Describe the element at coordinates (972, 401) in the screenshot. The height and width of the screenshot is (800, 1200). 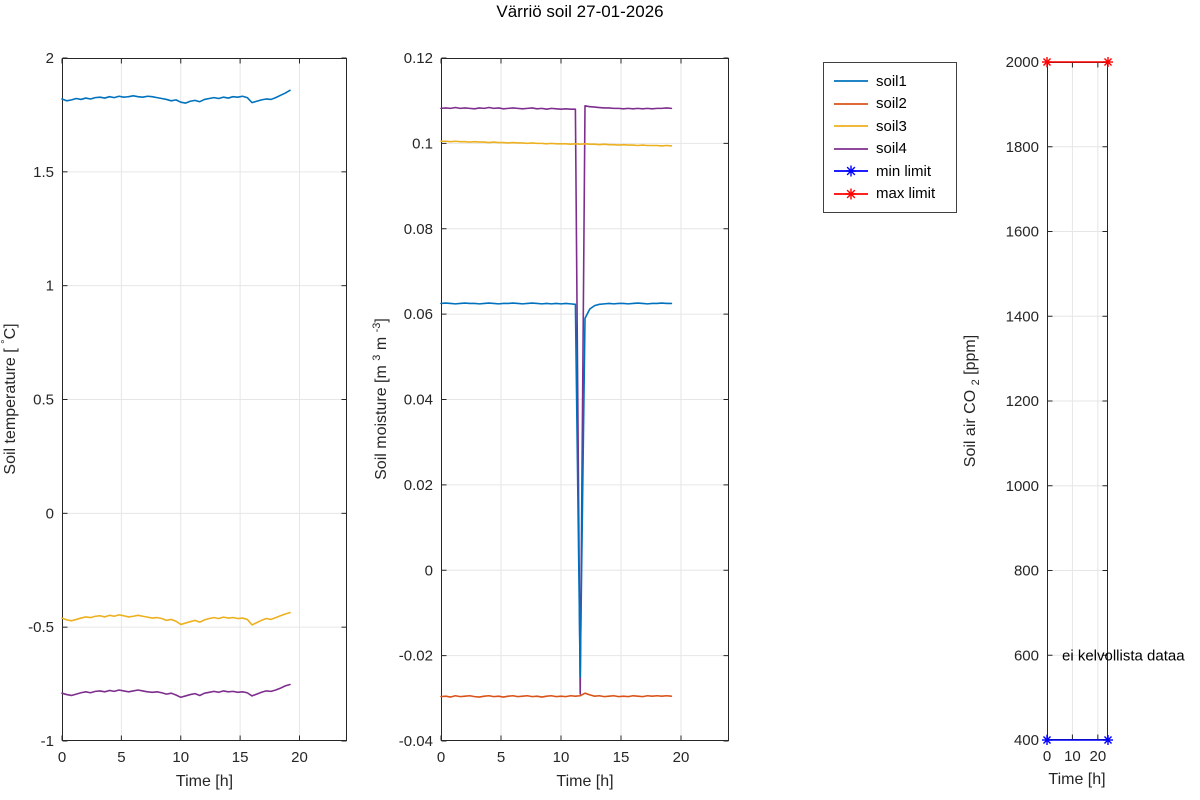
I see `co2-ylabel: Soil air CO 2 [ppm]` at that location.